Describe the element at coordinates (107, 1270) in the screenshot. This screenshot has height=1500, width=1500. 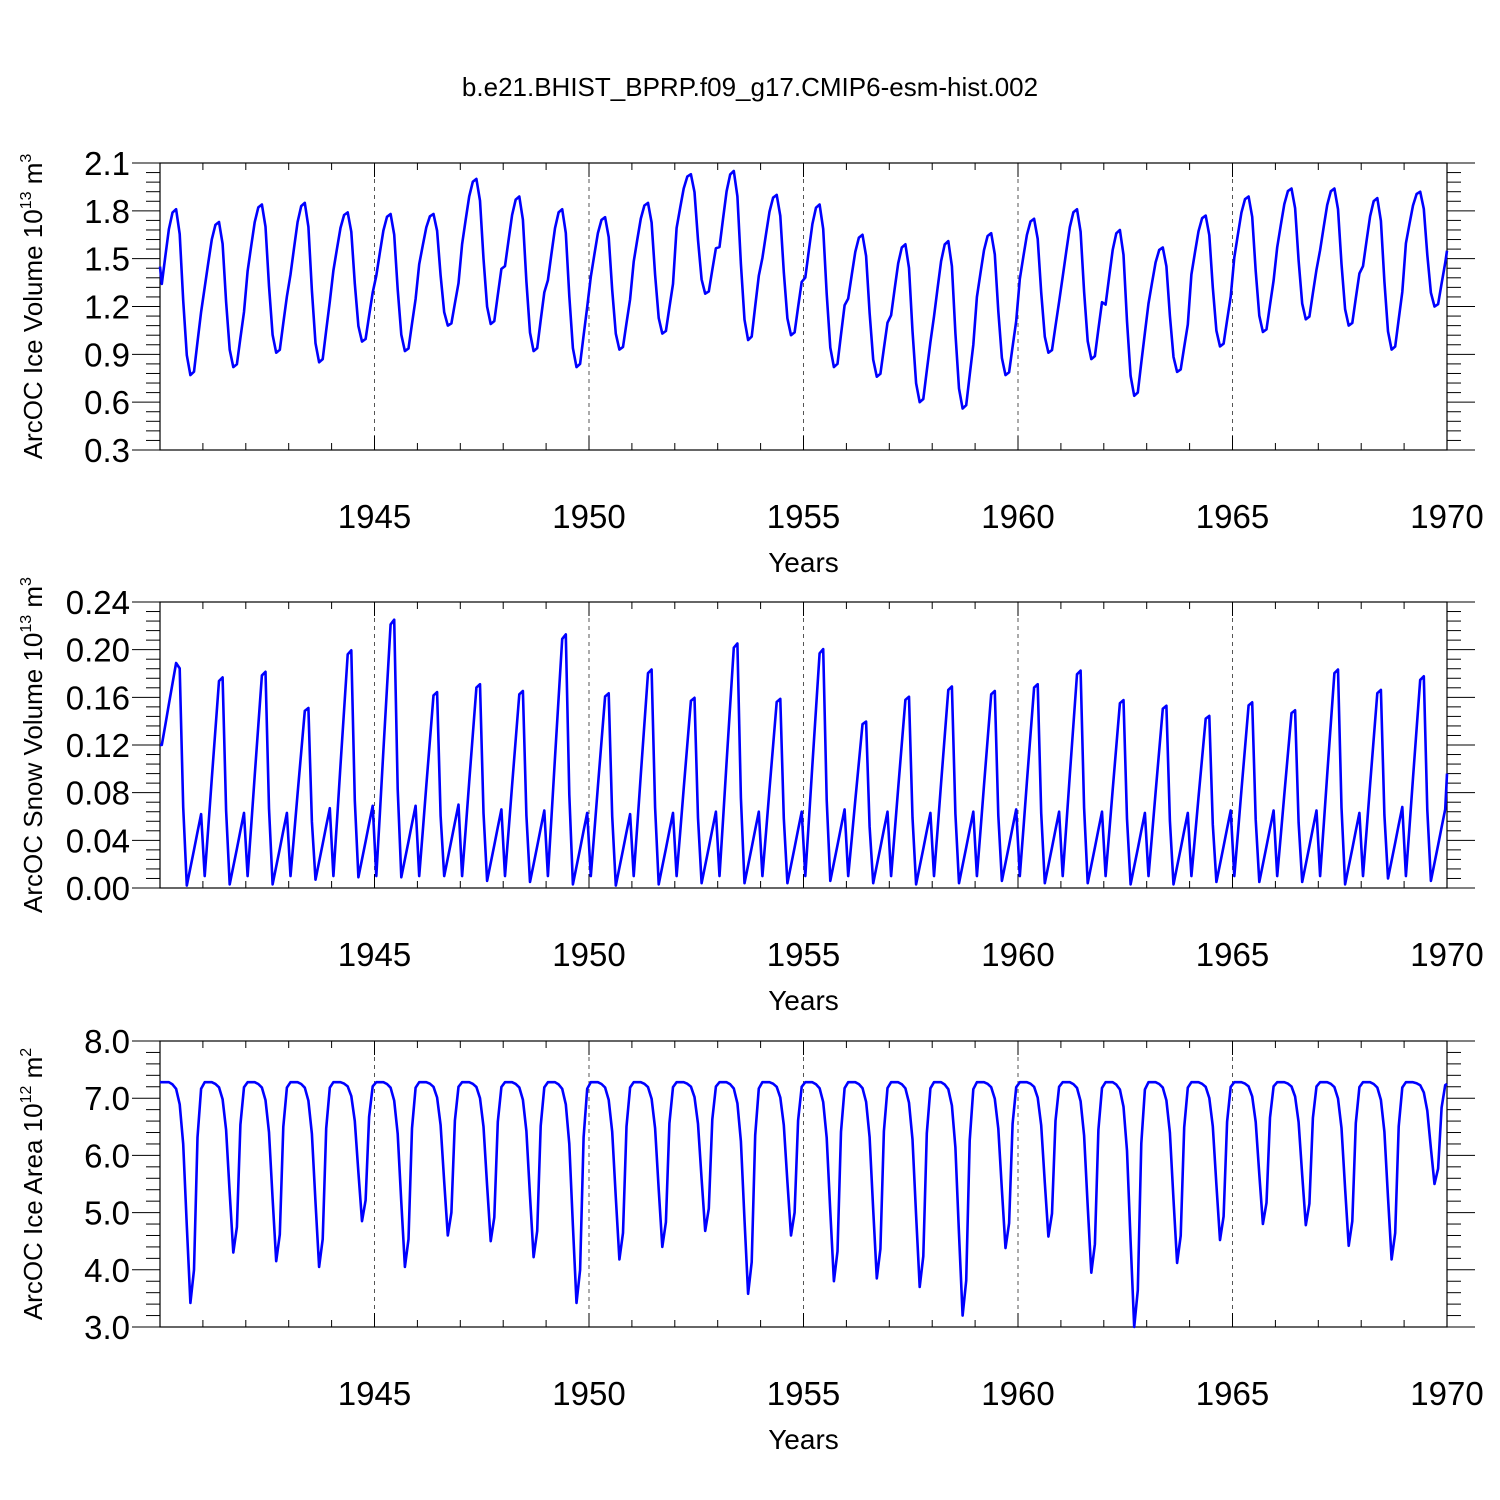
I see `y-tick-label: 4.0` at that location.